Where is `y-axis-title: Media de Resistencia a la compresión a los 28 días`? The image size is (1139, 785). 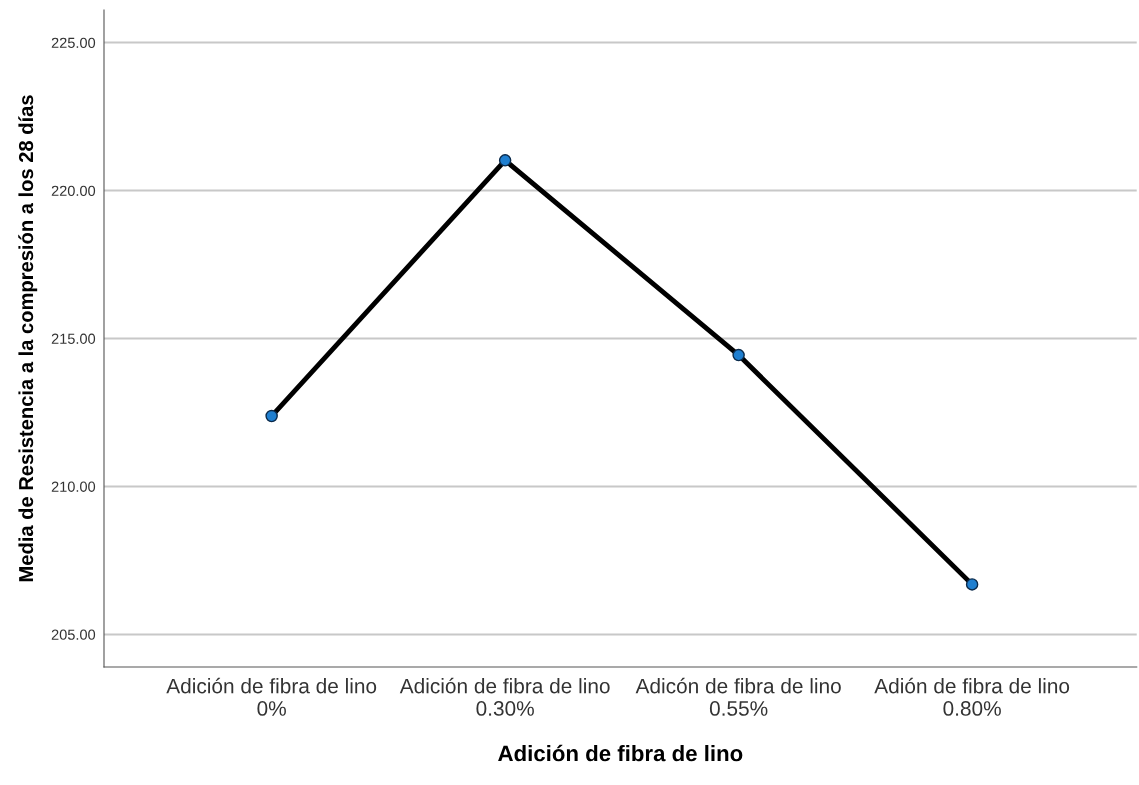
y-axis-title: Media de Resistencia a la compresión a los 28 días is located at coordinates (28, 338).